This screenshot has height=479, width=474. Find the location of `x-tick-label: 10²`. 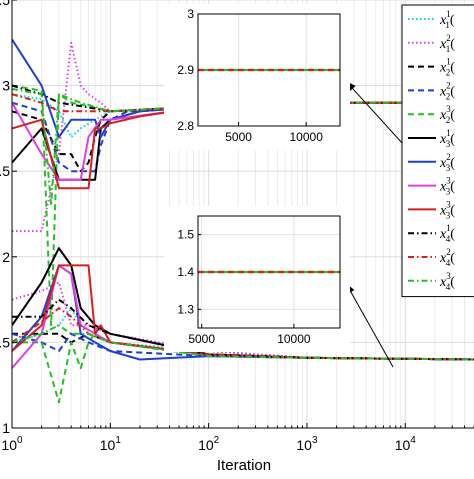

x-tick-label: 10² is located at coordinates (209, 444).